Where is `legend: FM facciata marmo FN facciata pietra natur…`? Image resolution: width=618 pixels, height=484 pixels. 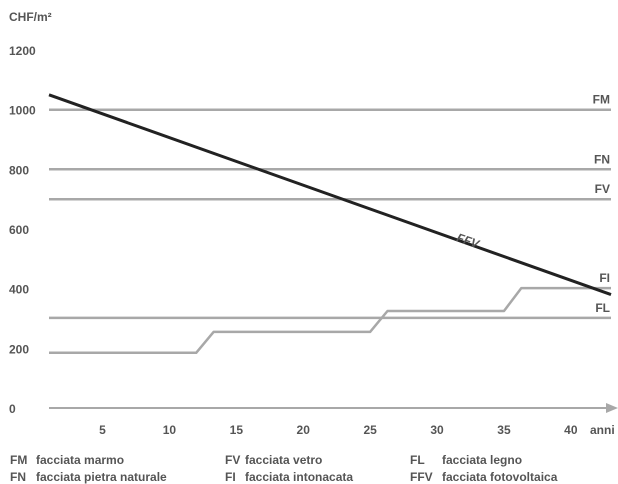 legend: FM facciata marmo FN facciata pietra natur… is located at coordinates (309, 467).